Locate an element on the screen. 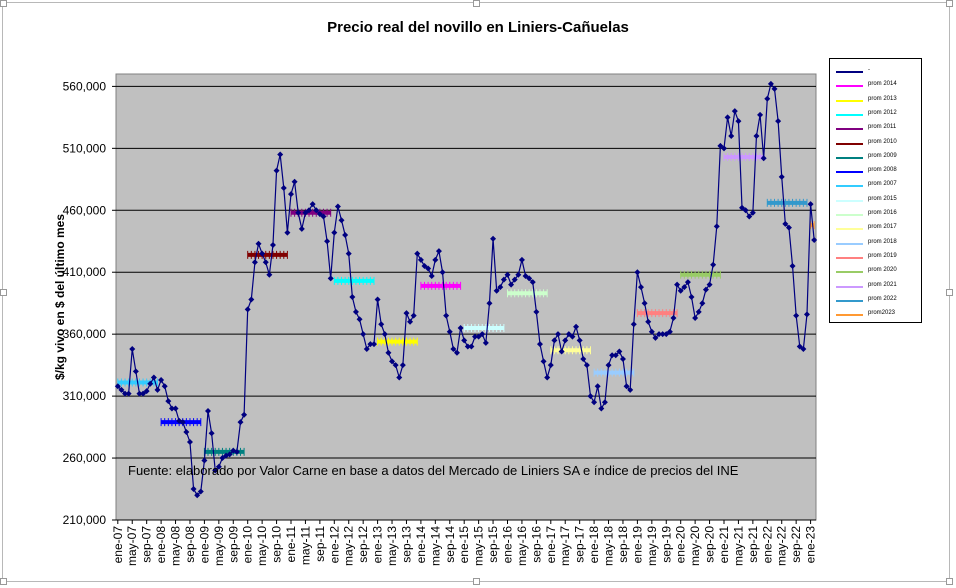 Image resolution: width=956 pixels, height=588 pixels. x-tick-label: may-22 is located at coordinates (782, 546).